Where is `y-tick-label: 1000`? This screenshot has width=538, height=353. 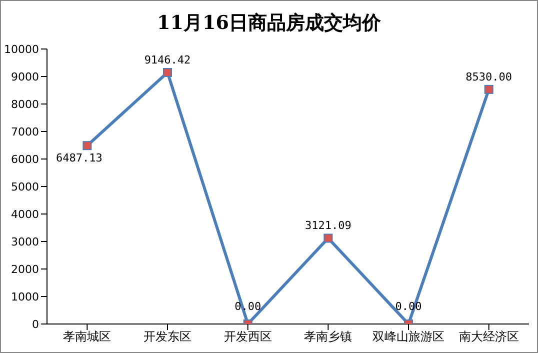
y-tick-label: 1000 is located at coordinates (25, 297).